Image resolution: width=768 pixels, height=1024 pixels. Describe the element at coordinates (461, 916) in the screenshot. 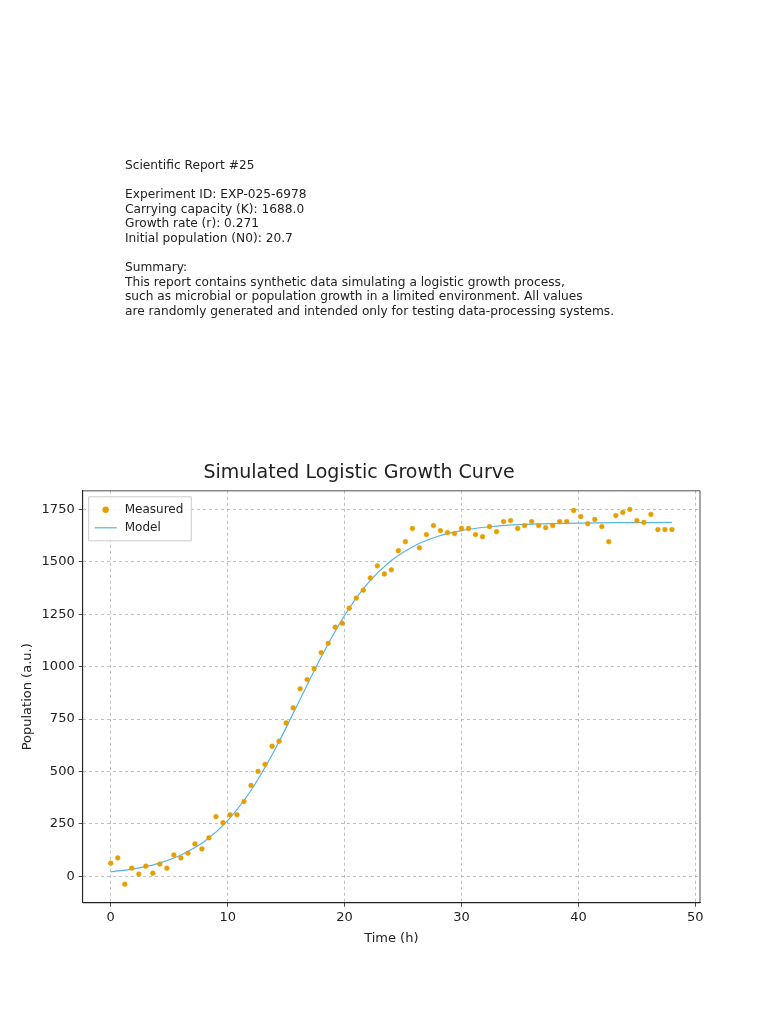

I see `x-tick-label: 30` at that location.